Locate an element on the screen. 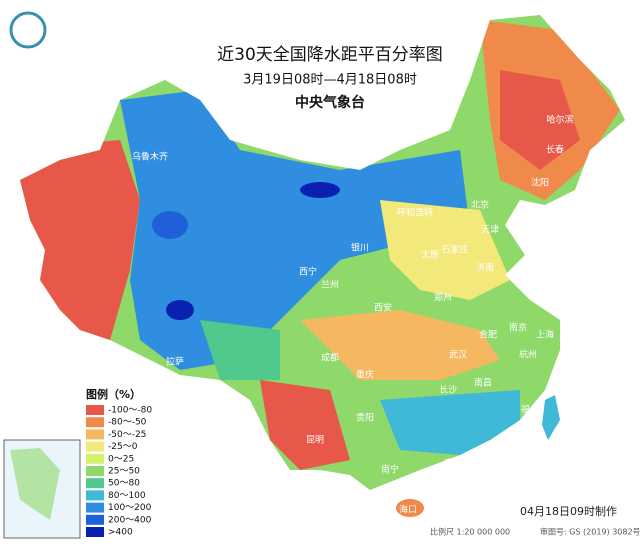  scale: 比例尺 1:20 000 000 is located at coordinates (470, 532).